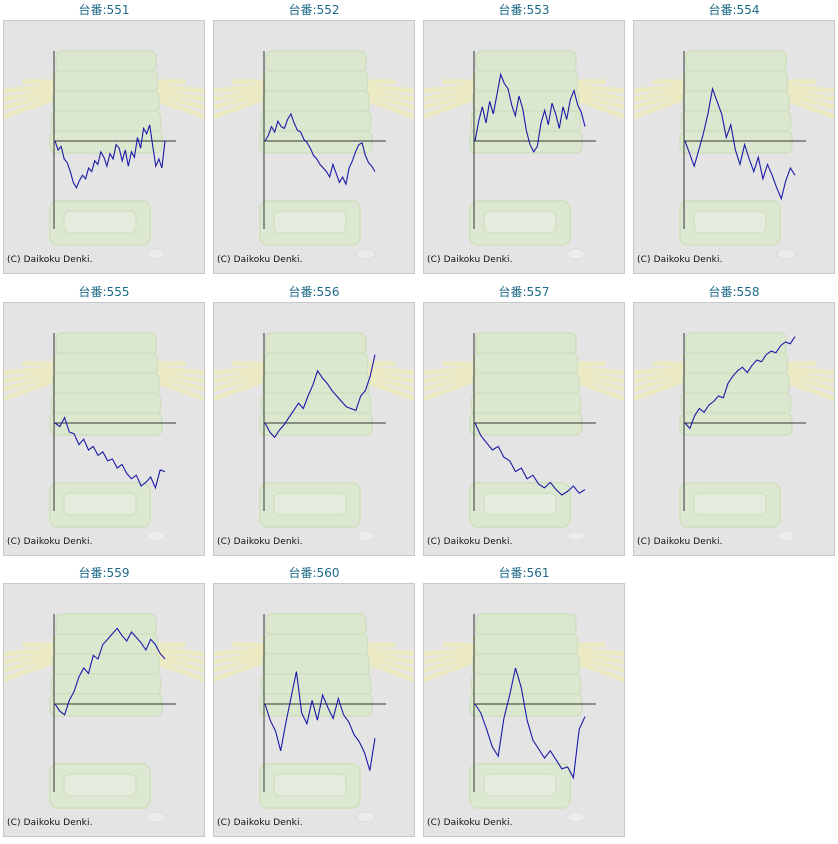  I want to click on machine-number-link: 台番:552, so click(314, 10).